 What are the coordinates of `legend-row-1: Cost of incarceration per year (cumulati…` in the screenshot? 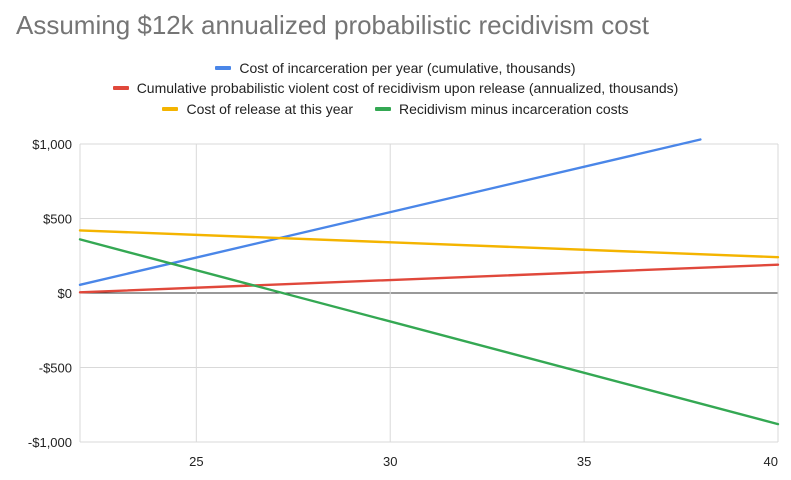 It's located at (395, 68).